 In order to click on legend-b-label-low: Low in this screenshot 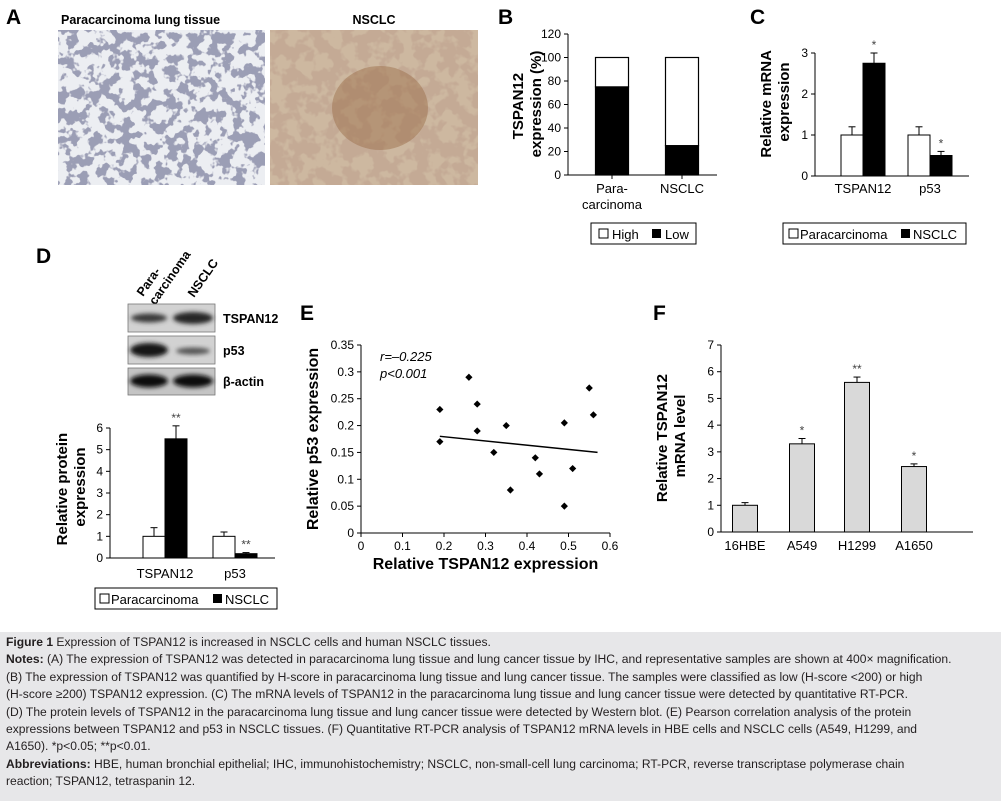, I will do `click(677, 234)`.